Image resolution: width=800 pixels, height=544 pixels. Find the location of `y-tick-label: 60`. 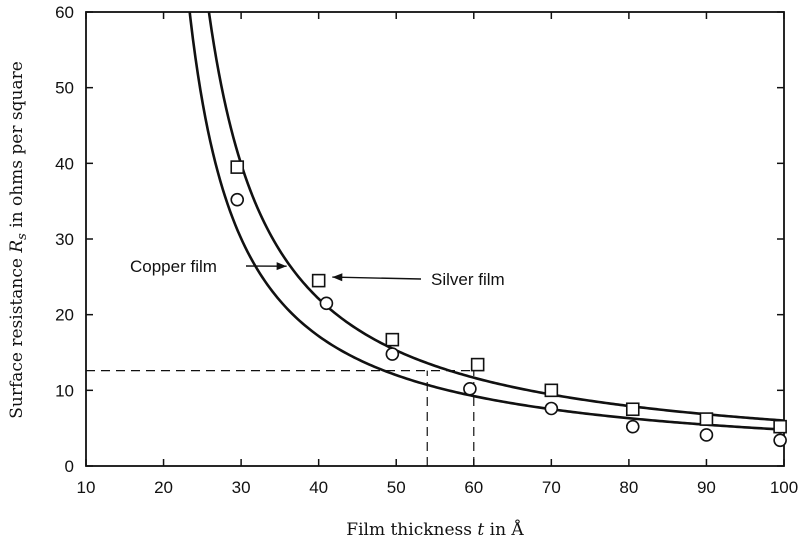

y-tick-label: 60 is located at coordinates (64, 12).